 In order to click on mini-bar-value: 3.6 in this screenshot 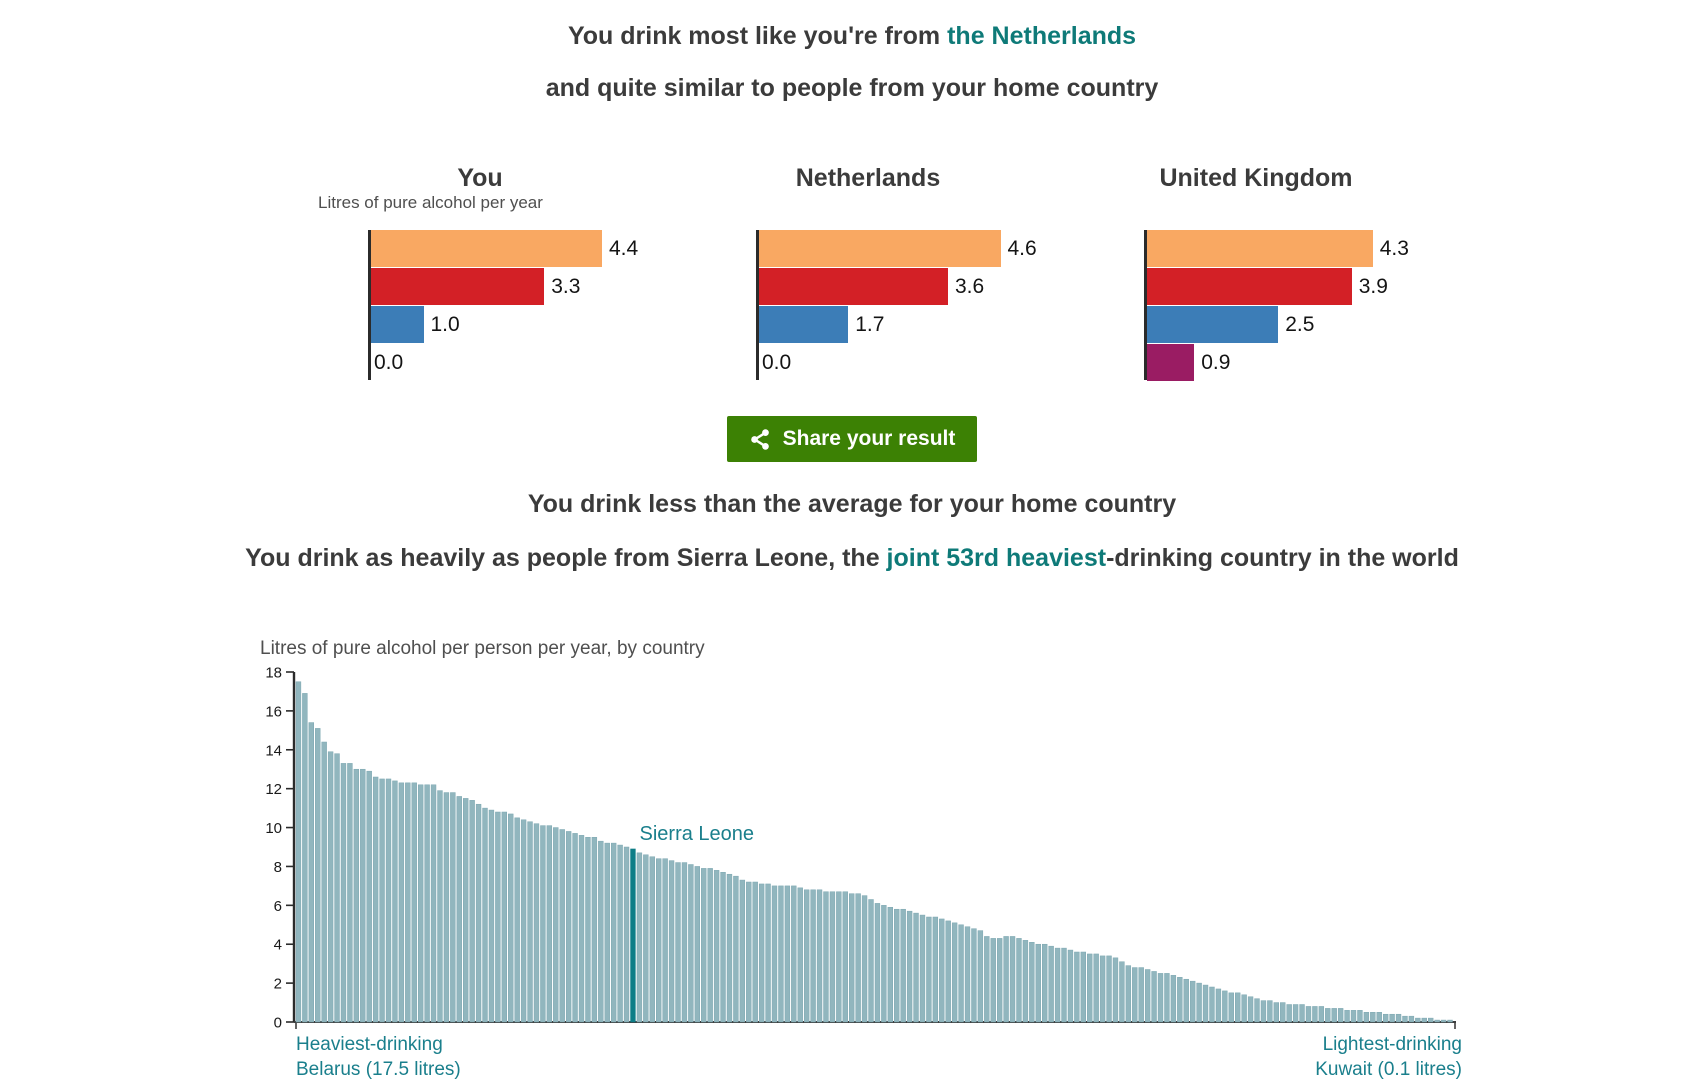, I will do `click(970, 286)`.